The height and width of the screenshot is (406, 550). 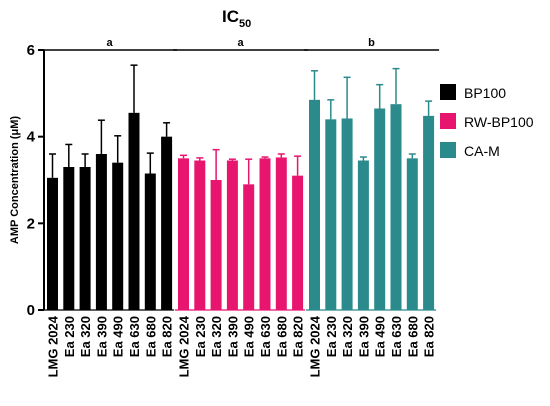 What do you see at coordinates (499, 122) in the screenshot?
I see `legend-label: RW-BP100` at bounding box center [499, 122].